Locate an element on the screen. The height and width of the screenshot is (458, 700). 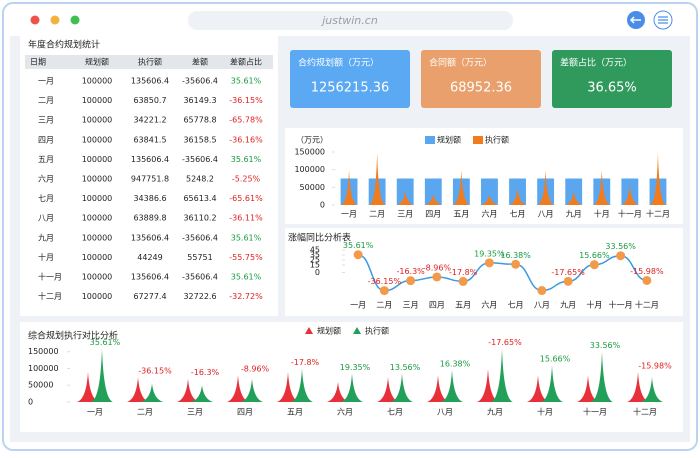
x-tick-label: 十月 is located at coordinates (594, 305).